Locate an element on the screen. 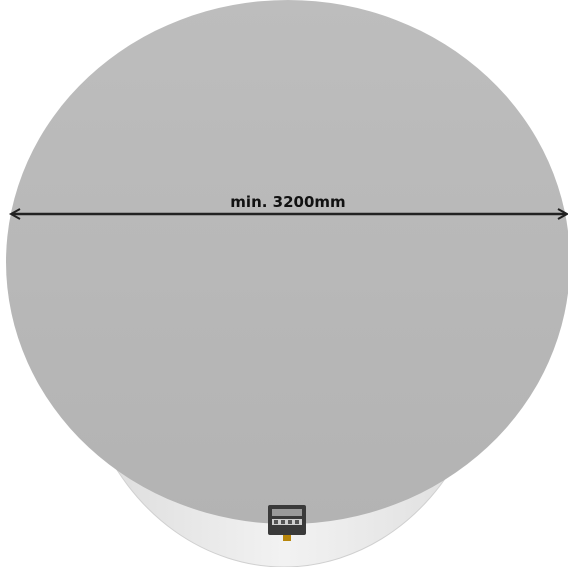 This screenshot has height=567, width=568. mounted-device is located at coordinates (287, 523).